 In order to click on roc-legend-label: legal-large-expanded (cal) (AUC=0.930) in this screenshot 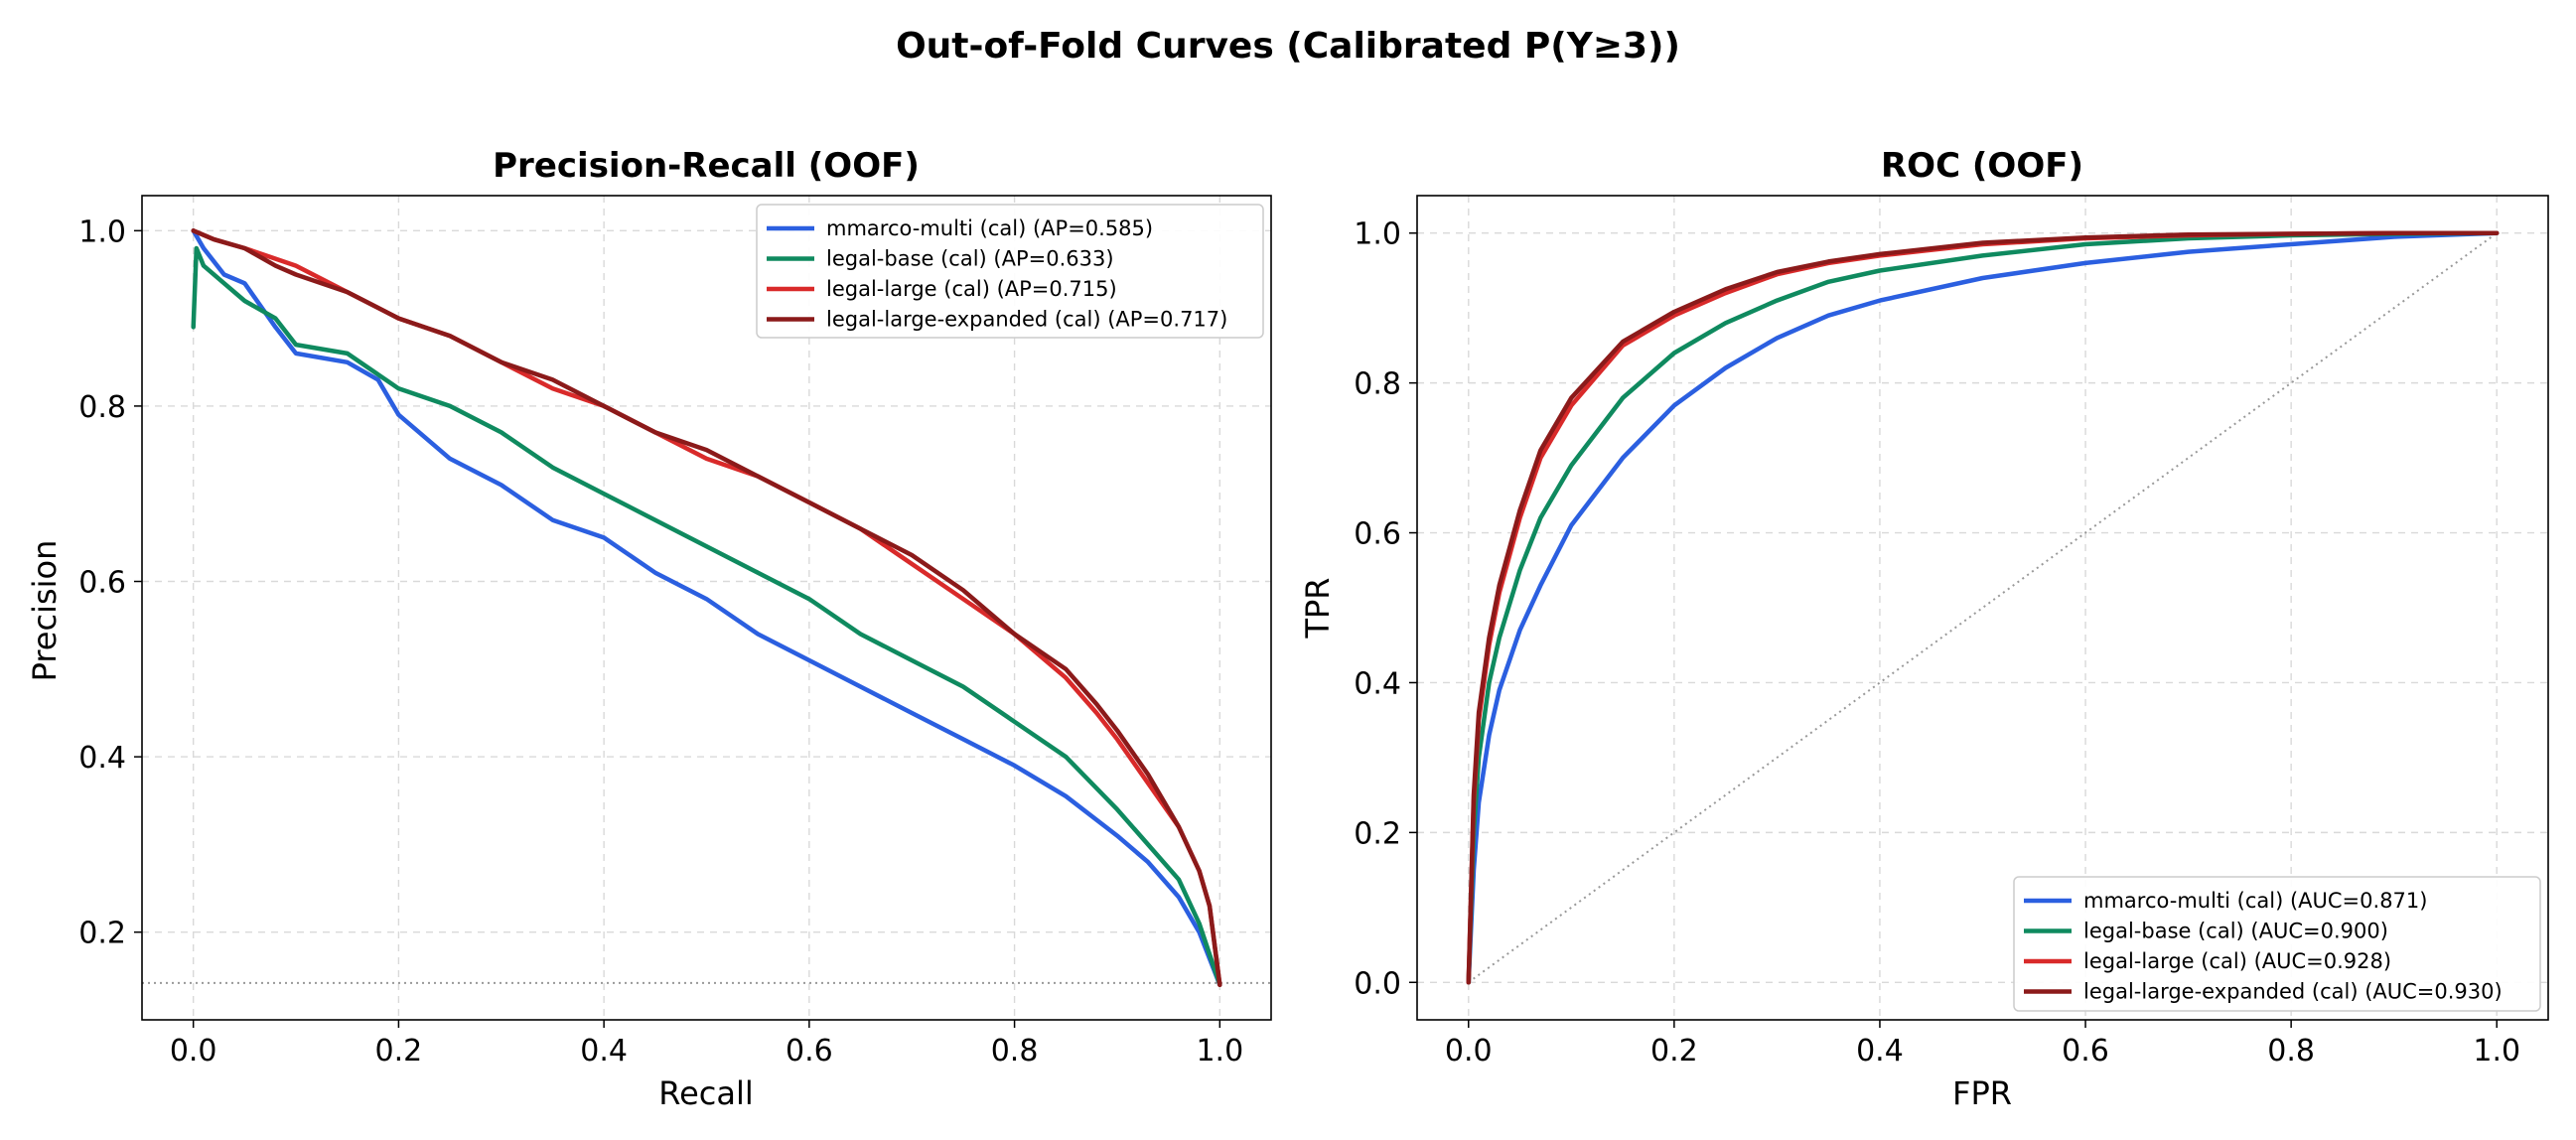, I will do `click(2293, 992)`.